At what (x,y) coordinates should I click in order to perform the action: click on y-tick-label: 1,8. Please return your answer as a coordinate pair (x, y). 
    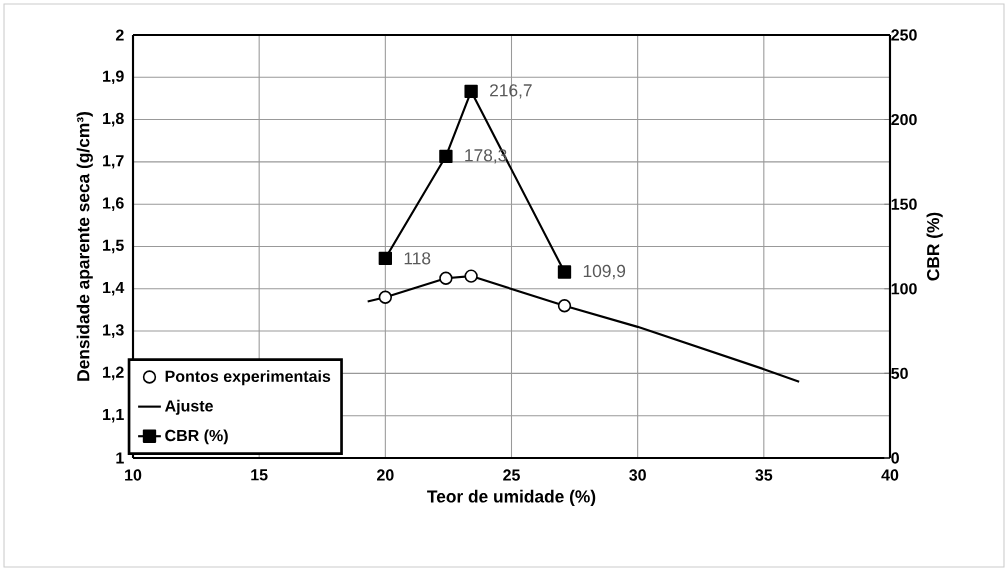
    Looking at the image, I should click on (113, 119).